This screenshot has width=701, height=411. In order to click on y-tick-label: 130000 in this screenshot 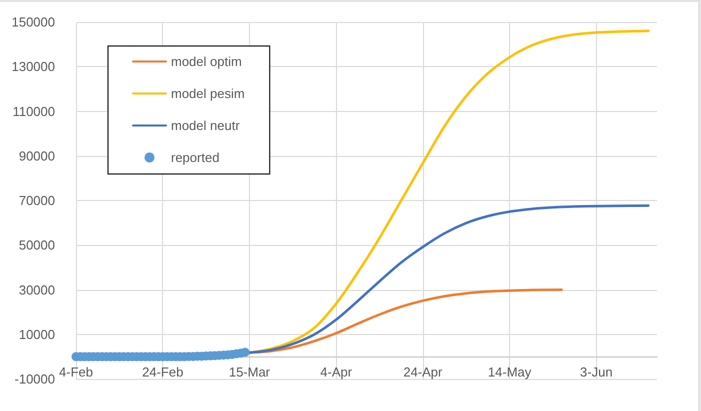, I will do `click(33, 66)`.